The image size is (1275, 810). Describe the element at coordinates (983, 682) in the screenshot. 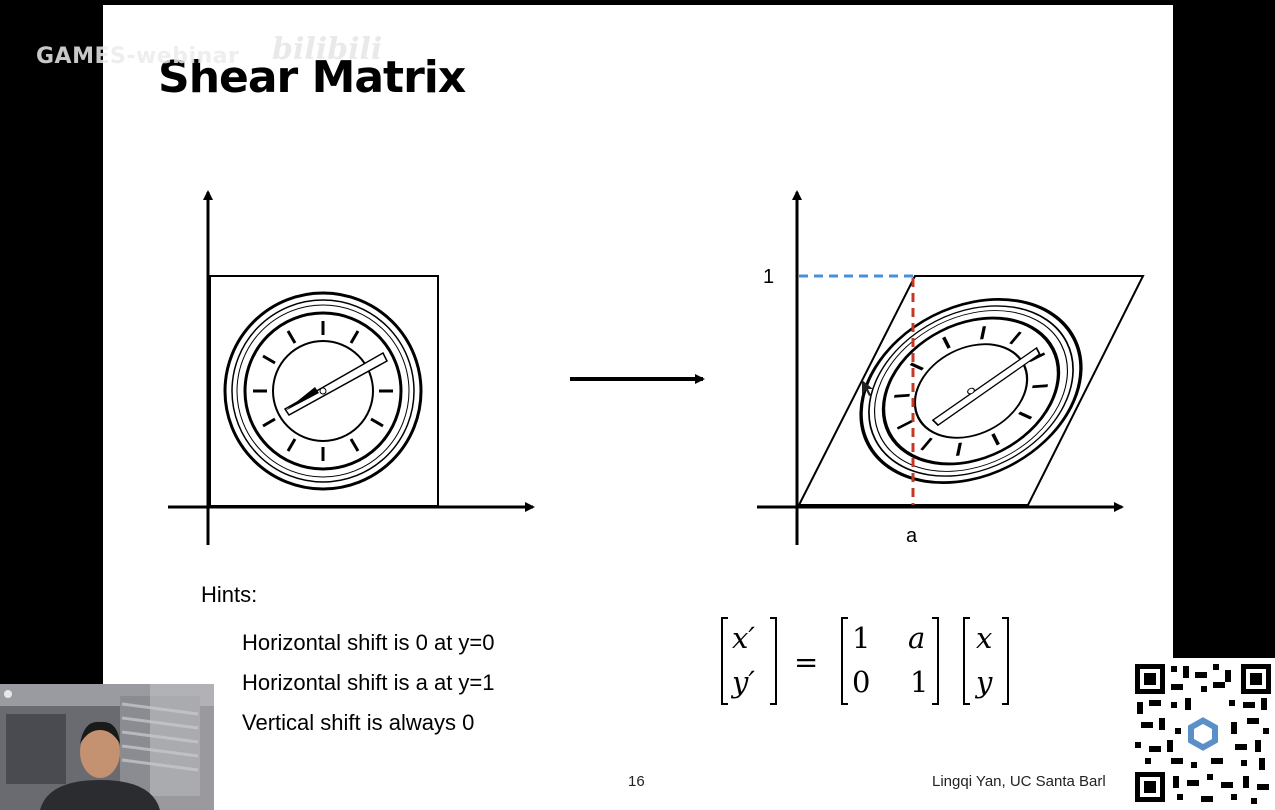

I see `eq-rhs-y: y` at that location.